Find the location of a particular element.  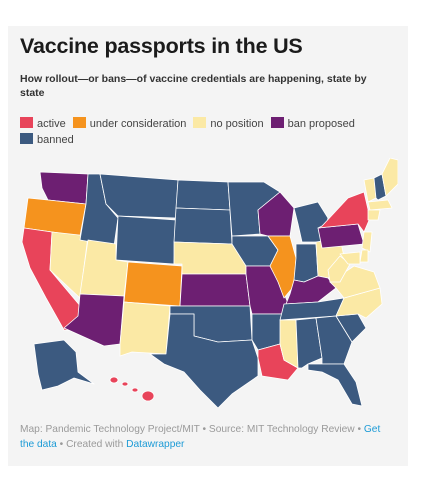

state-nj is located at coordinates (367, 242).